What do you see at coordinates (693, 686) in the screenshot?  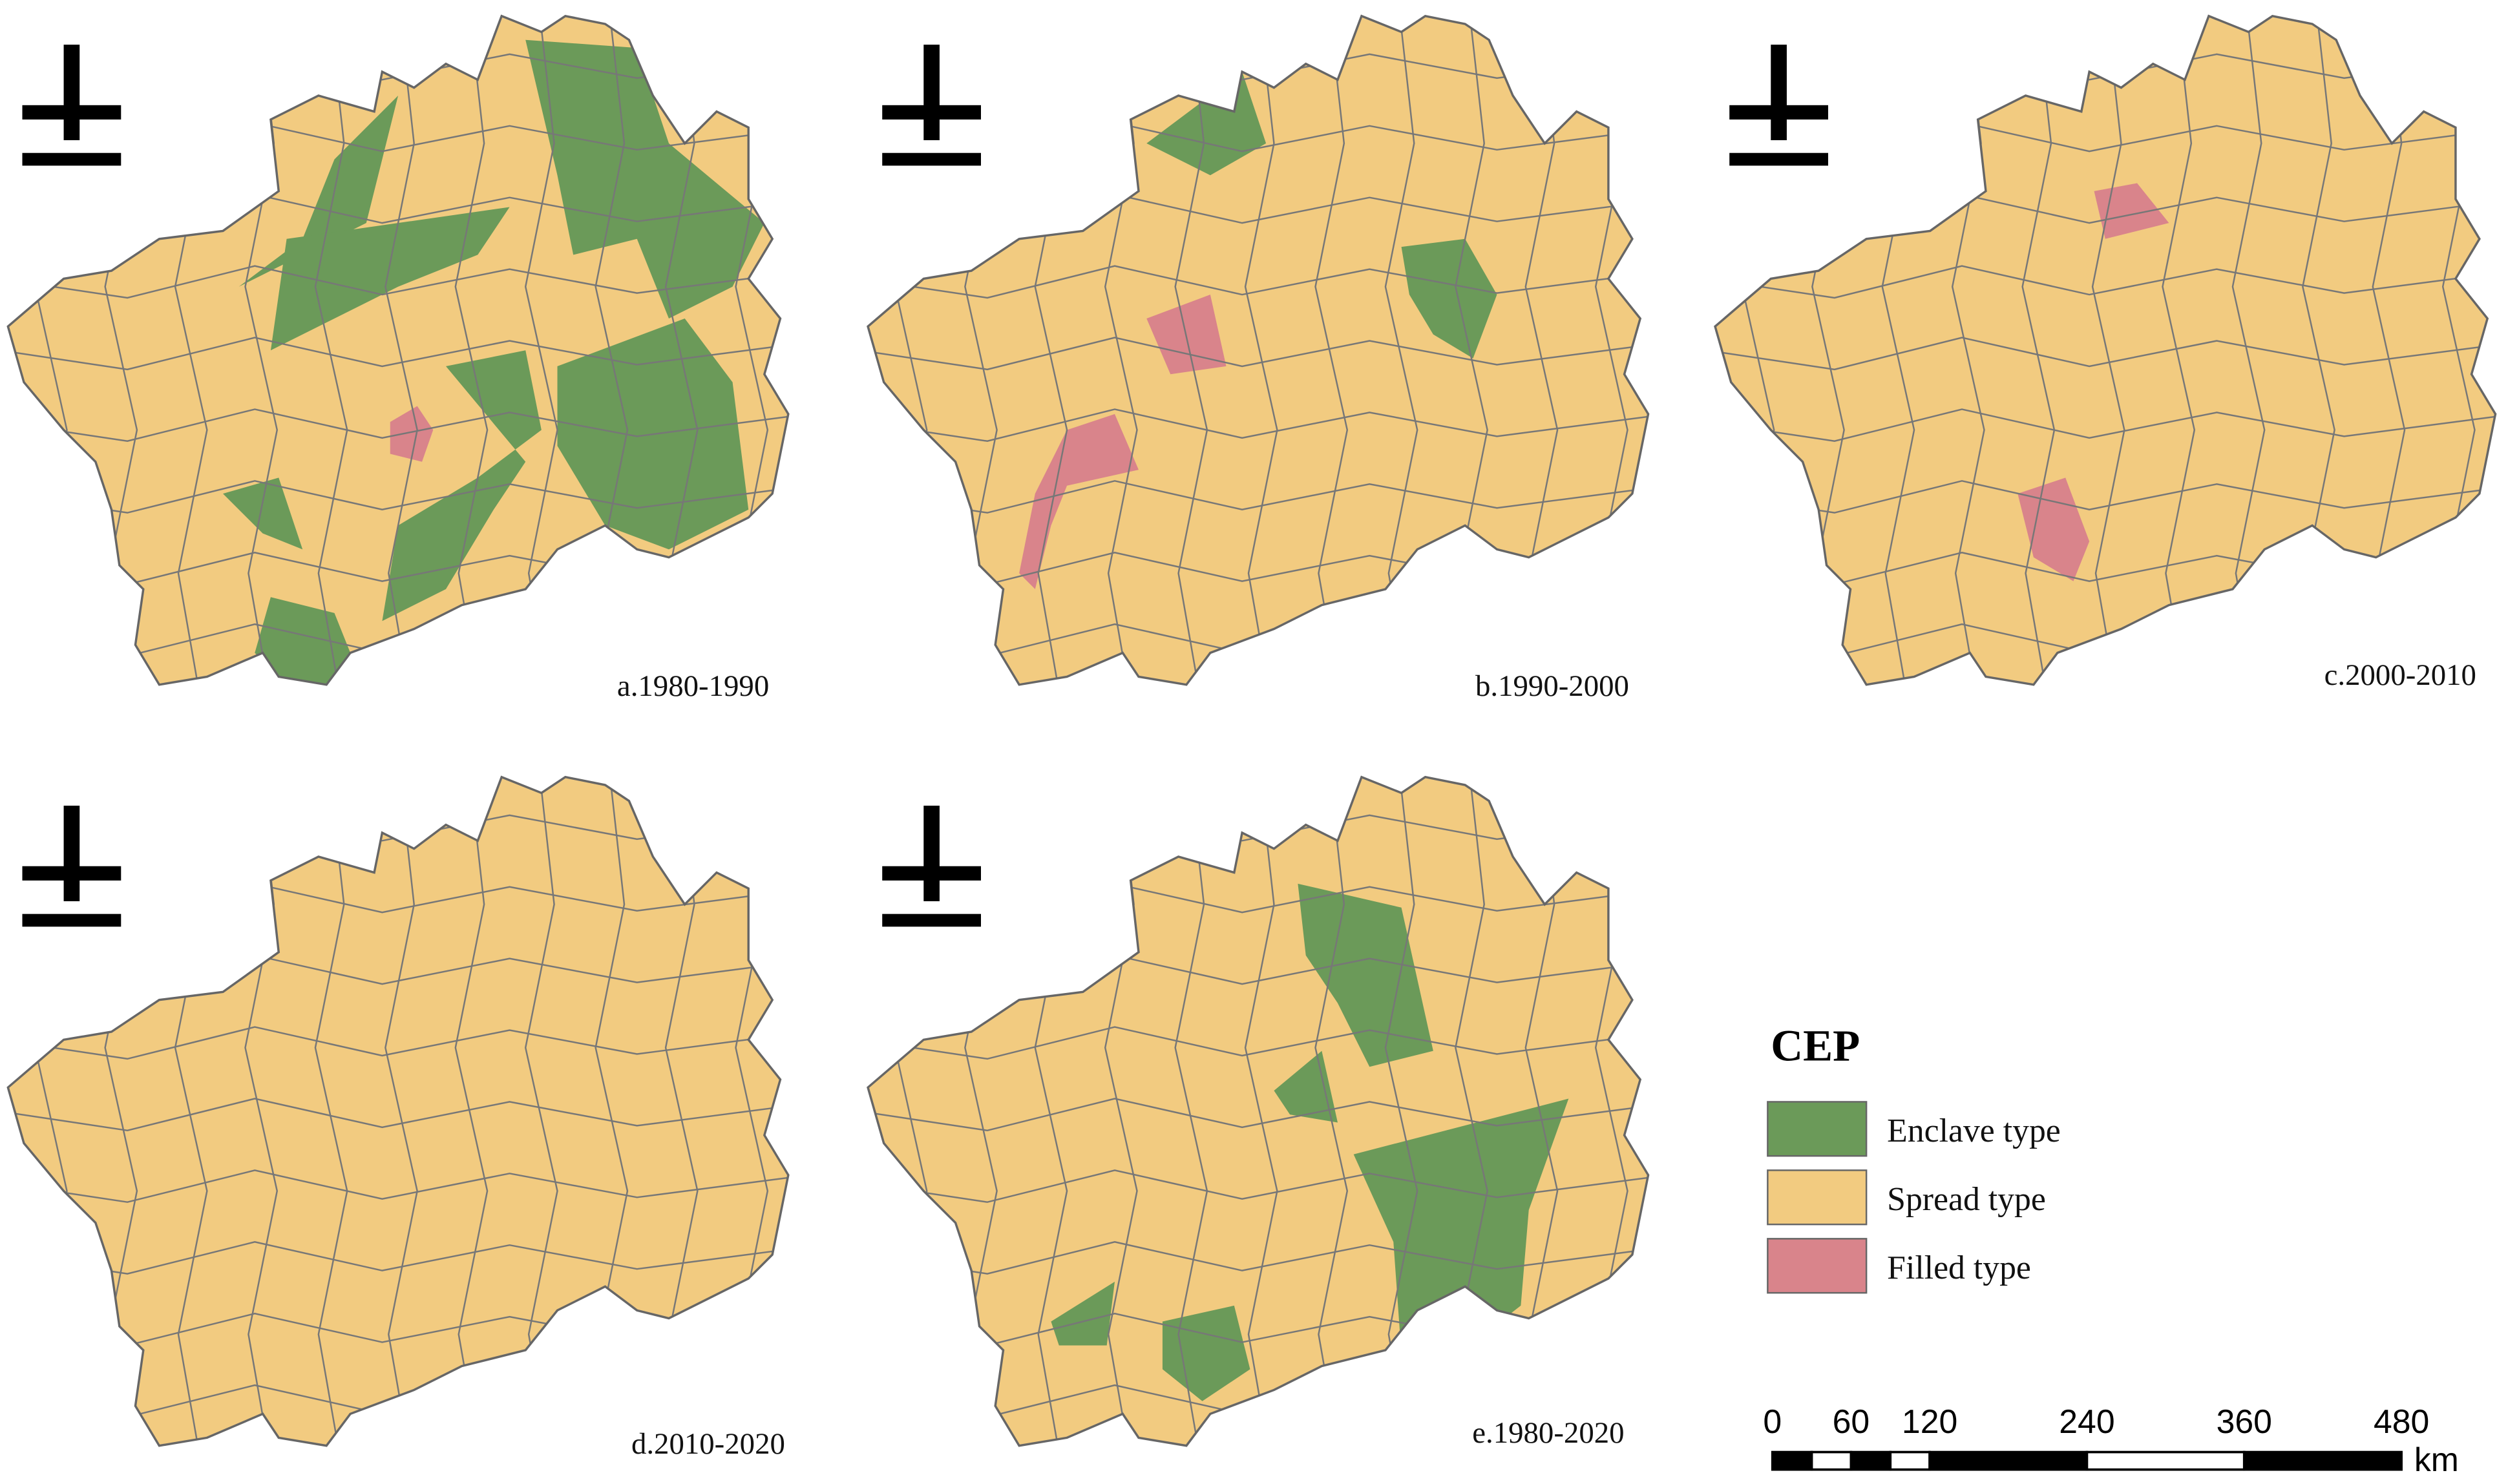 I see `panel-label: a.1980-1990` at bounding box center [693, 686].